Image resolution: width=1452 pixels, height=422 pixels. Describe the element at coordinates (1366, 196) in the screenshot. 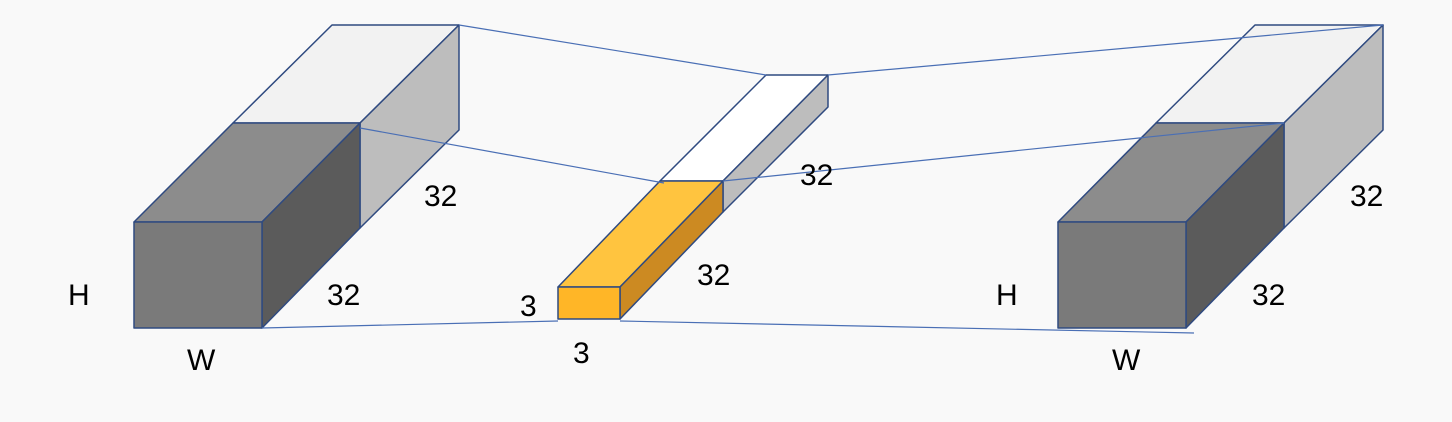

I see `output-channel-label: 32` at that location.